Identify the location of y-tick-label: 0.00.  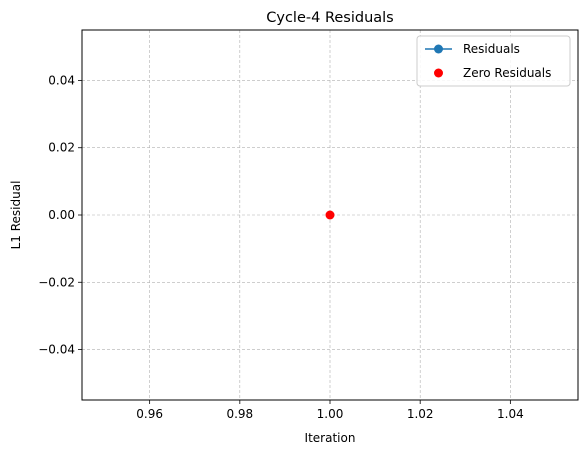
(61, 215).